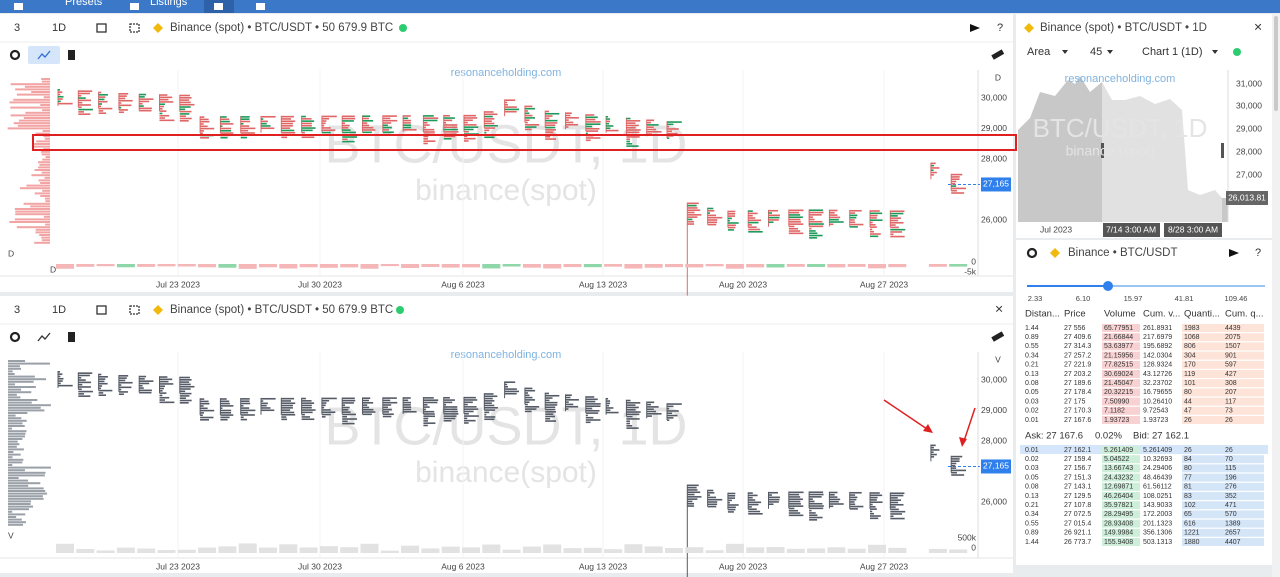 Image resolution: width=1280 pixels, height=577 pixels. Describe the element at coordinates (1075, 314) in the screenshot. I see `column-header: Price` at that location.